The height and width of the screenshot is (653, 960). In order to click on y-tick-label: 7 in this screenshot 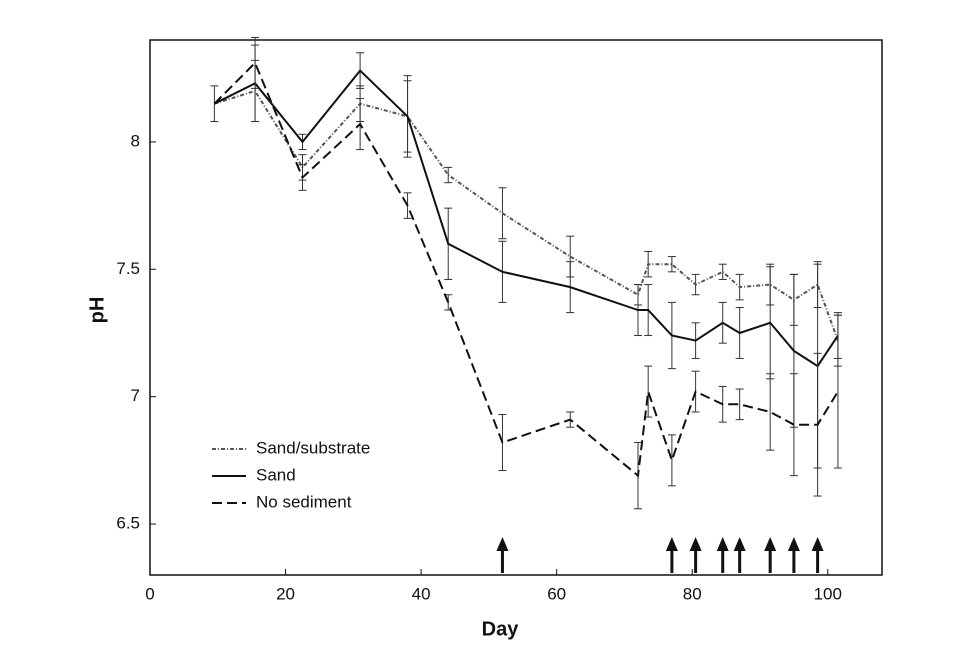, I will do `click(135, 395)`.